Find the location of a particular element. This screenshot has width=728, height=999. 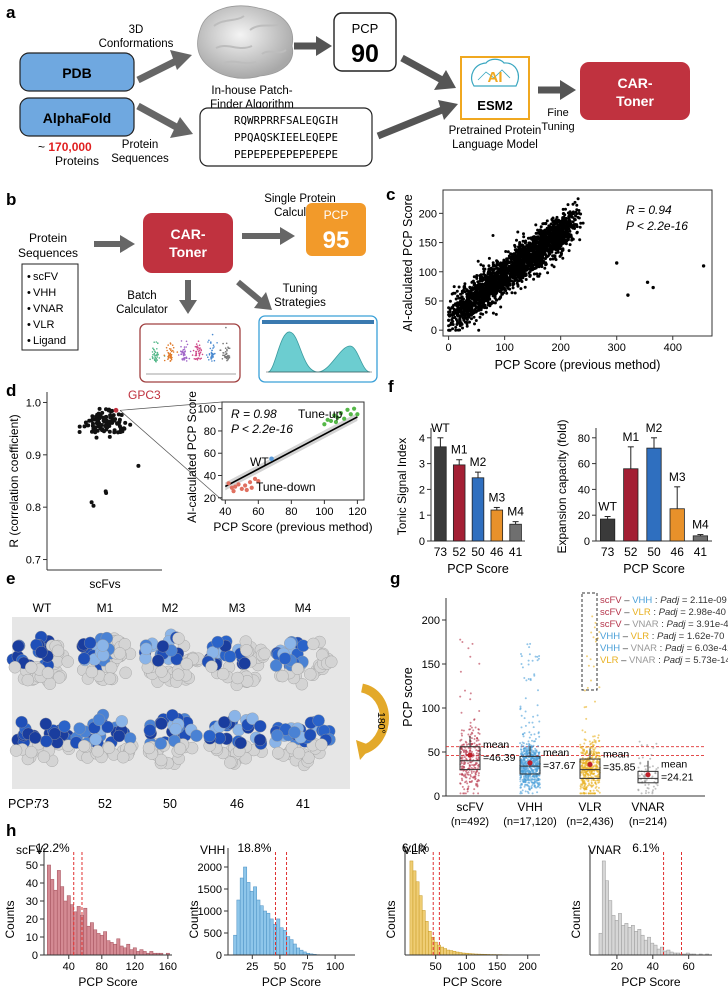

alphafold-label: AlphaFold is located at coordinates (77, 118).